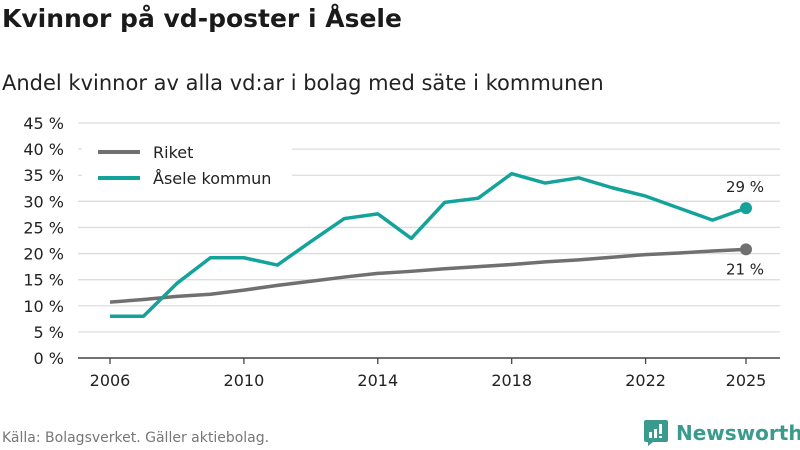 This screenshot has width=800, height=450. I want to click on y-tick-label: 5 %, so click(49, 332).